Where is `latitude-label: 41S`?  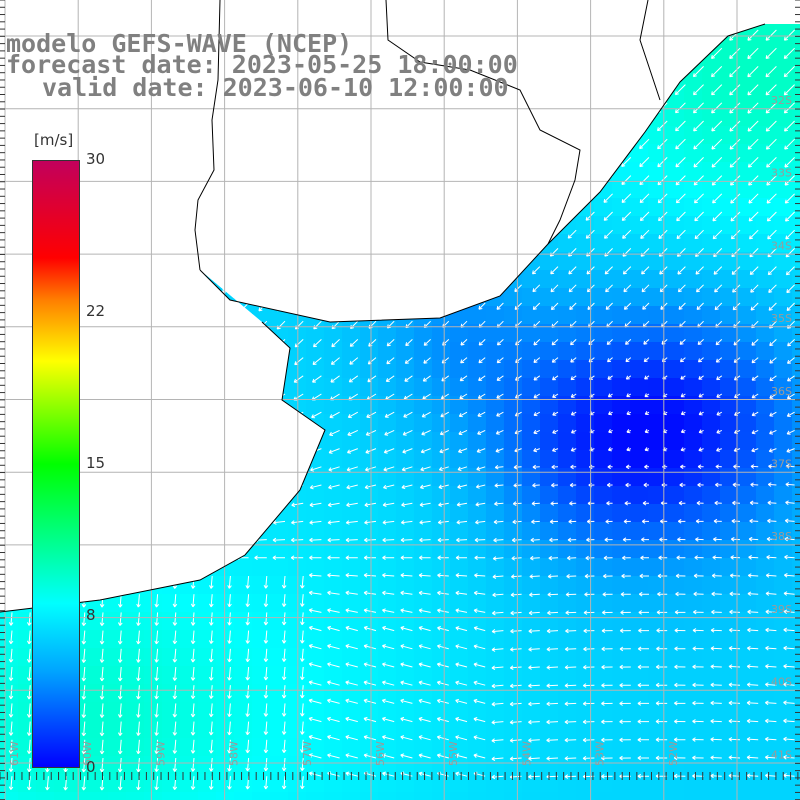
latitude-label: 41S is located at coordinates (781, 754).